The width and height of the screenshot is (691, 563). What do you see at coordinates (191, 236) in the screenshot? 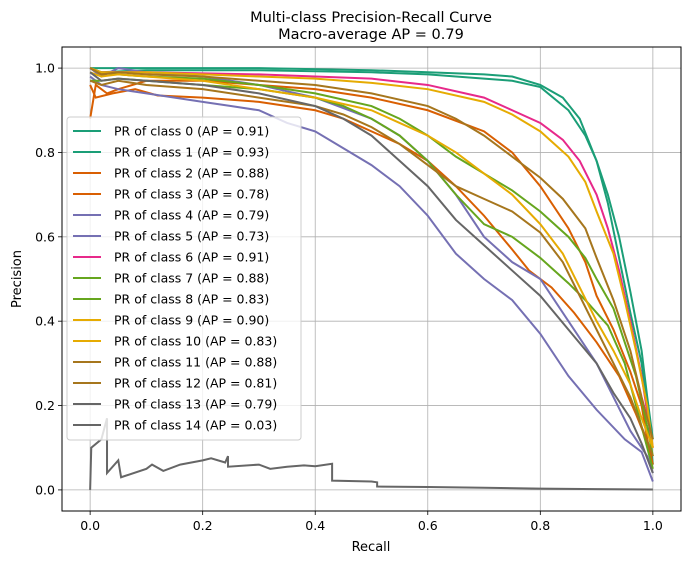
I see `legend-entry: PR of class 5 (AP = 0.73)` at bounding box center [191, 236].